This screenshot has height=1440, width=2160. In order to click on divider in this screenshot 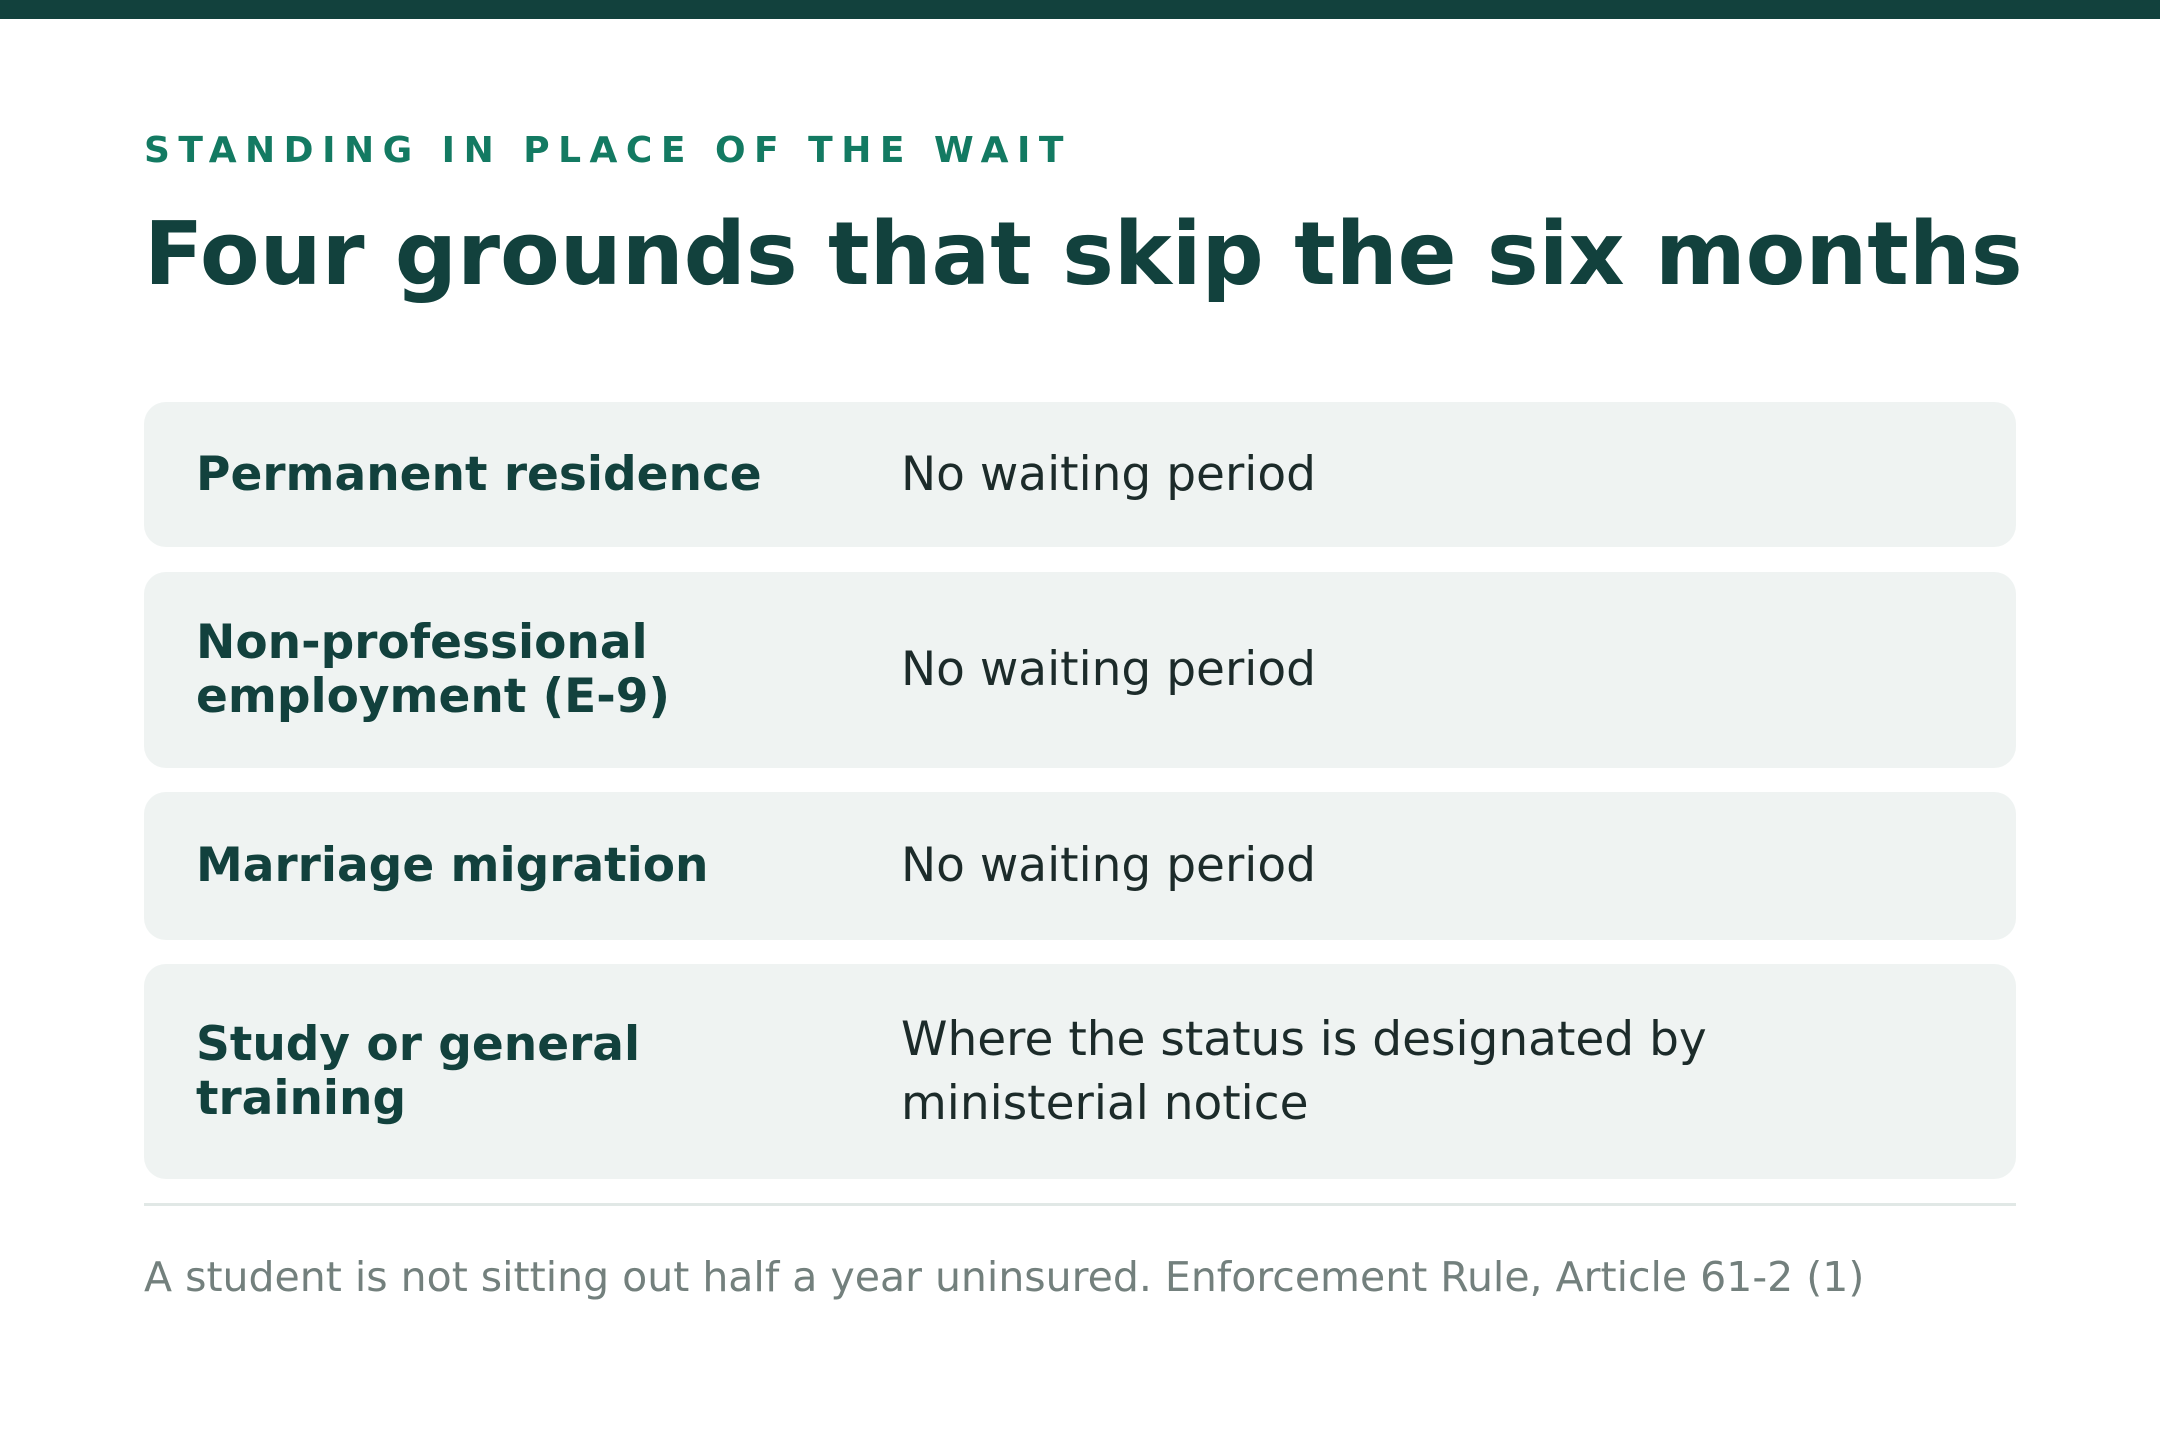, I will do `click(1080, 1204)`.